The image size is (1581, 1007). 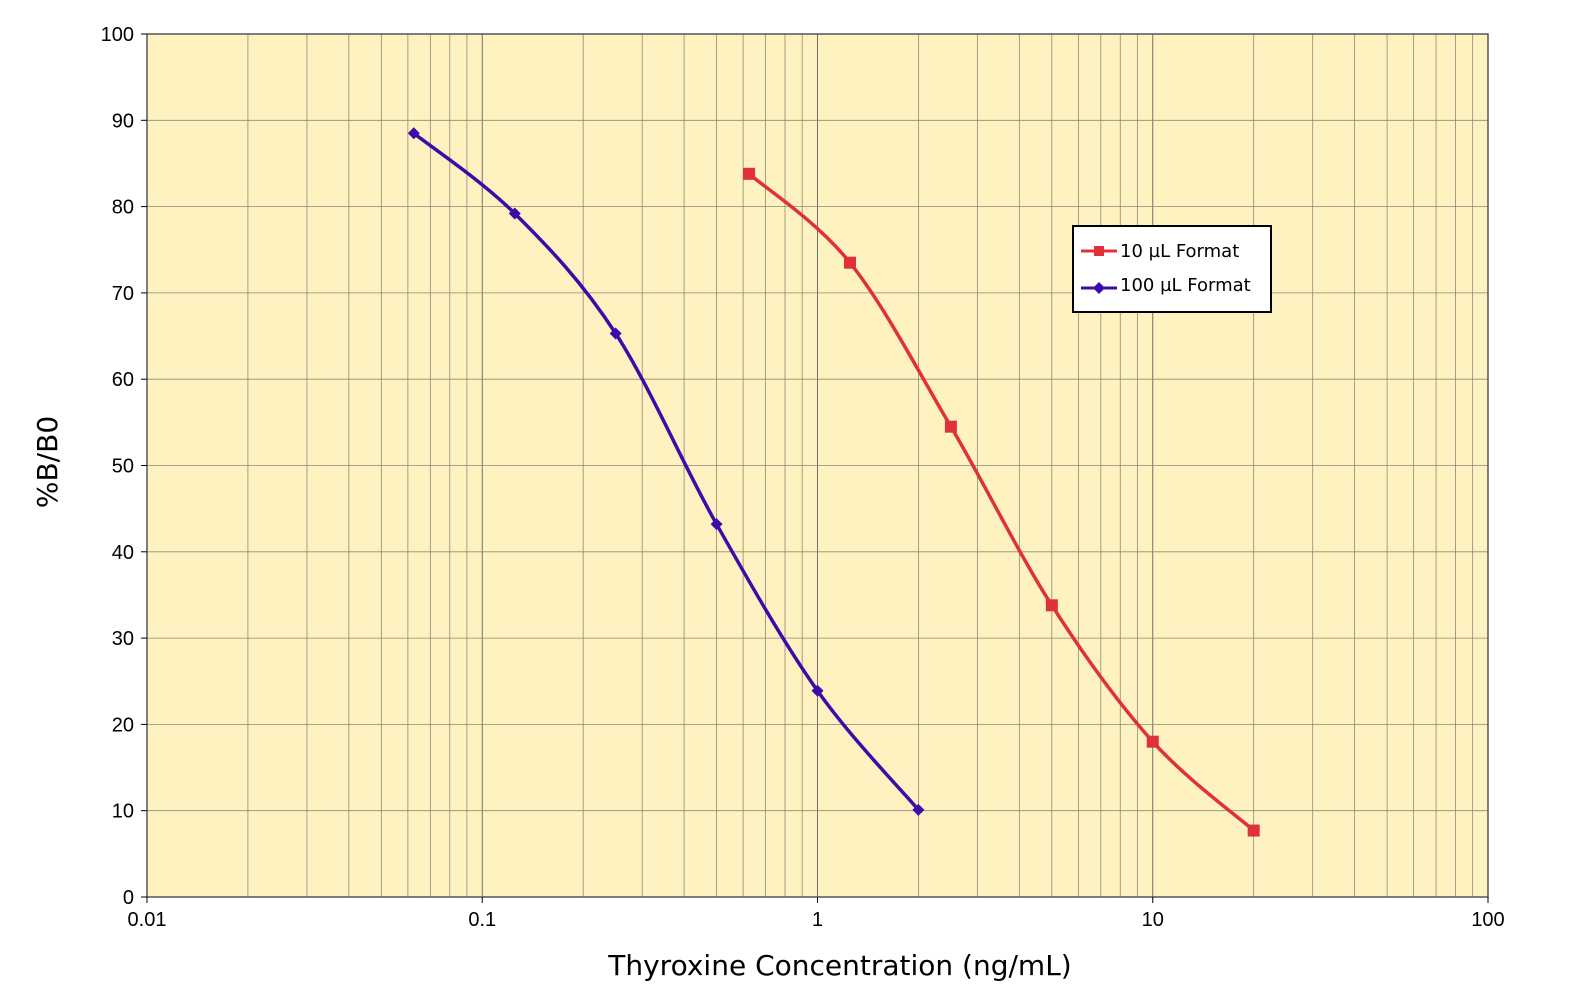 What do you see at coordinates (123, 380) in the screenshot?
I see `y-tick-label: 60` at bounding box center [123, 380].